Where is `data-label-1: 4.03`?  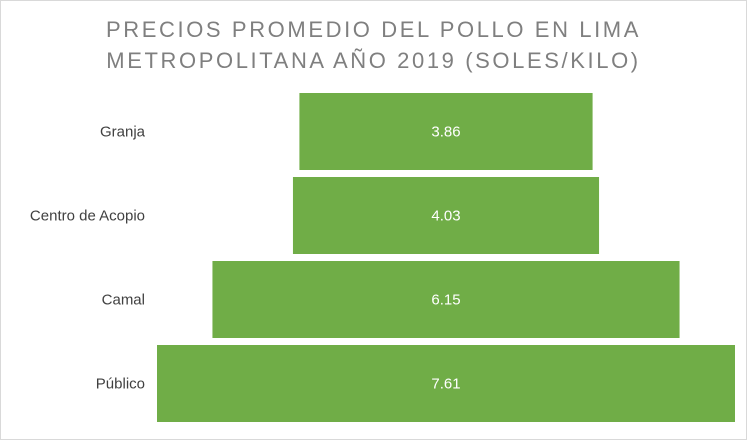 data-label-1: 4.03 is located at coordinates (445, 216).